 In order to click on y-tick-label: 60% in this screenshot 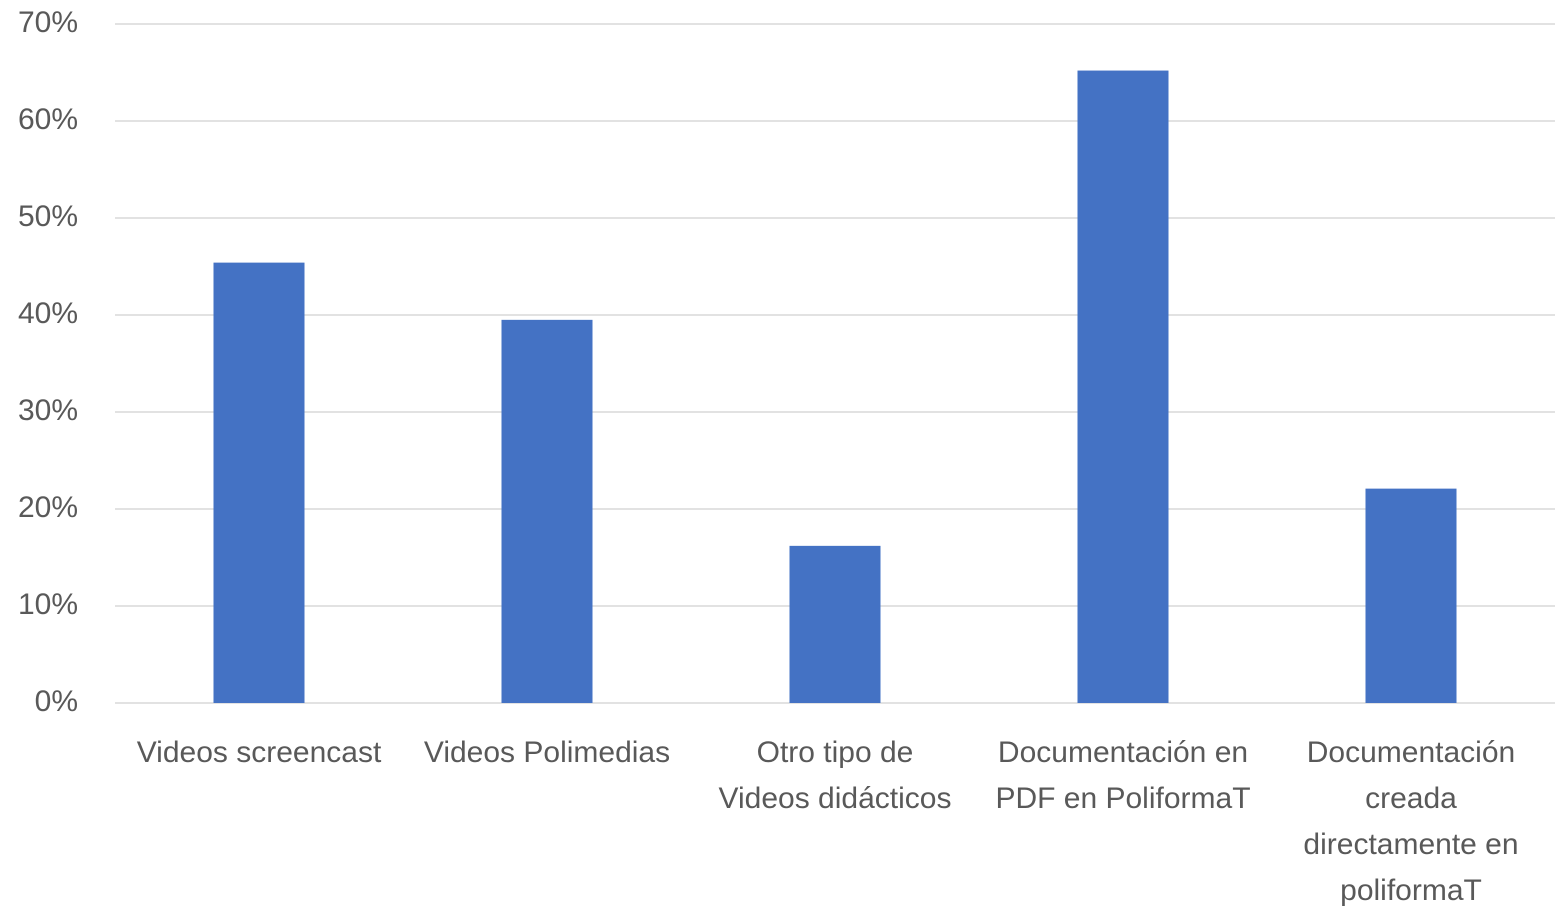, I will do `click(48, 119)`.